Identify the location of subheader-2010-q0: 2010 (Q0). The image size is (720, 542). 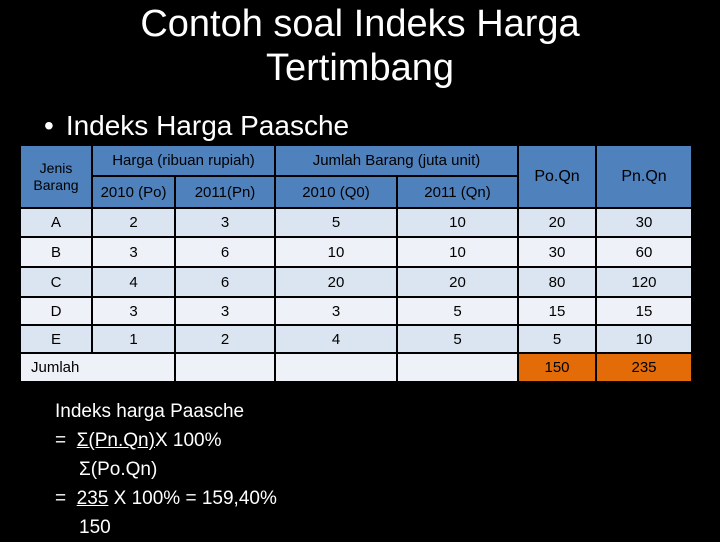
(336, 192).